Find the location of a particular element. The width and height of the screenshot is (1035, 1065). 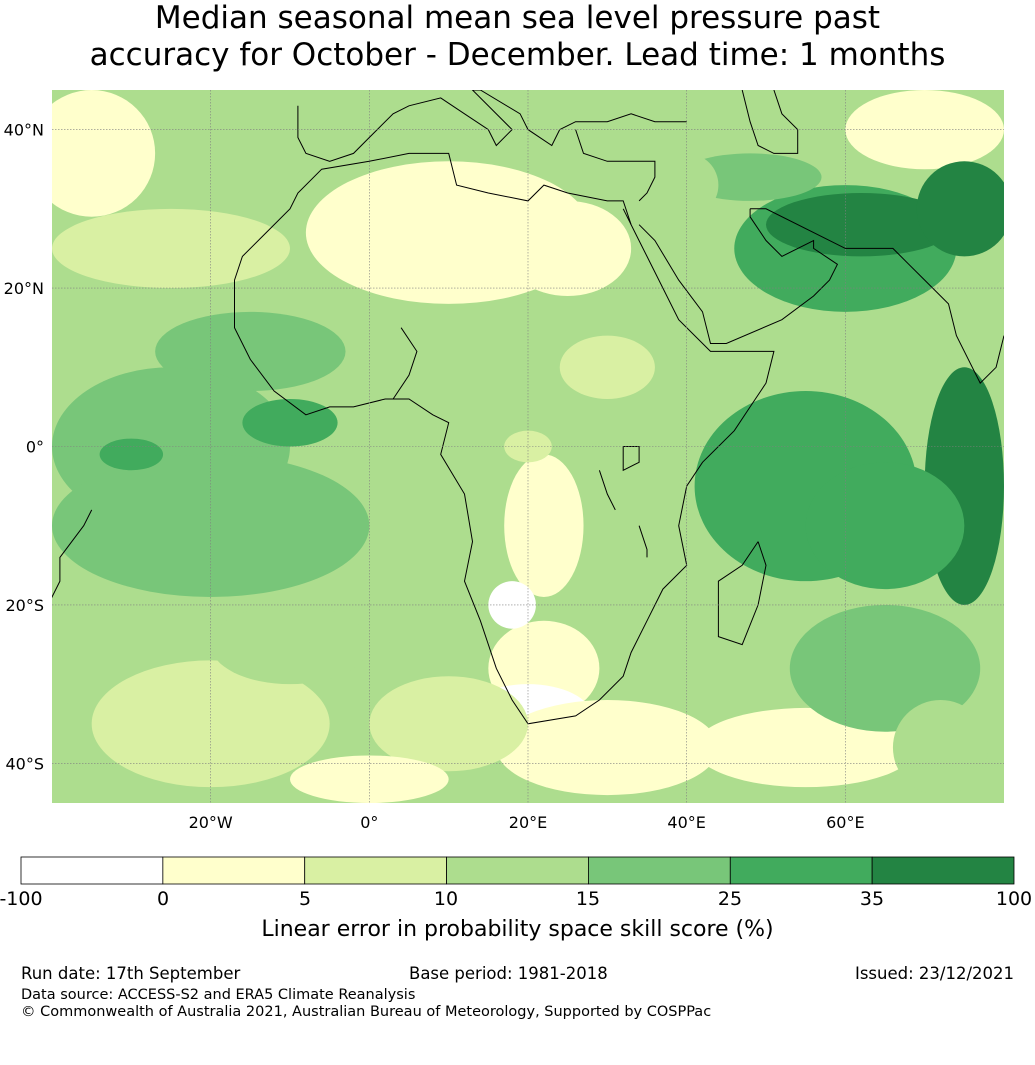

lon-label: 0° is located at coordinates (369, 822).